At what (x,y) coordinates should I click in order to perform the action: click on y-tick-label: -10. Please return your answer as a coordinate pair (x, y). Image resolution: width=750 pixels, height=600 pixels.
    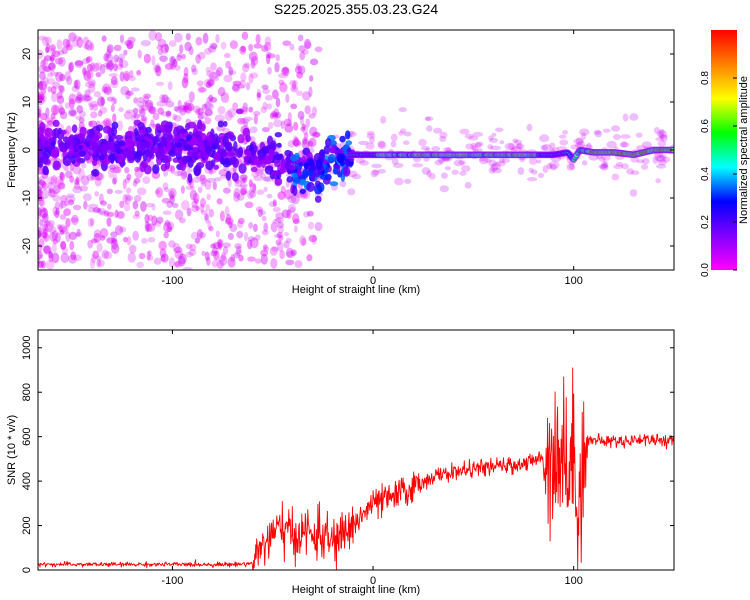
    Looking at the image, I should click on (27, 198).